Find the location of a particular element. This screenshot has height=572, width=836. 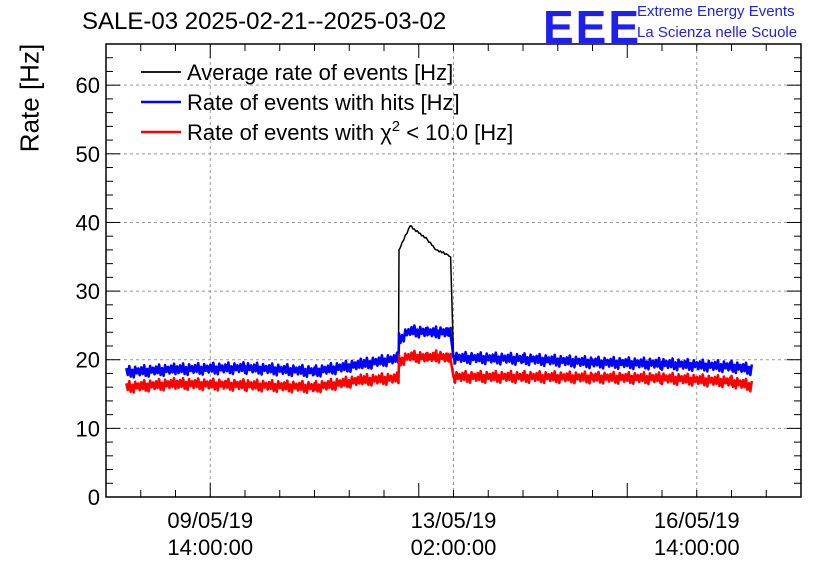

x-tick-label-time: 02:00:00 is located at coordinates (454, 547).